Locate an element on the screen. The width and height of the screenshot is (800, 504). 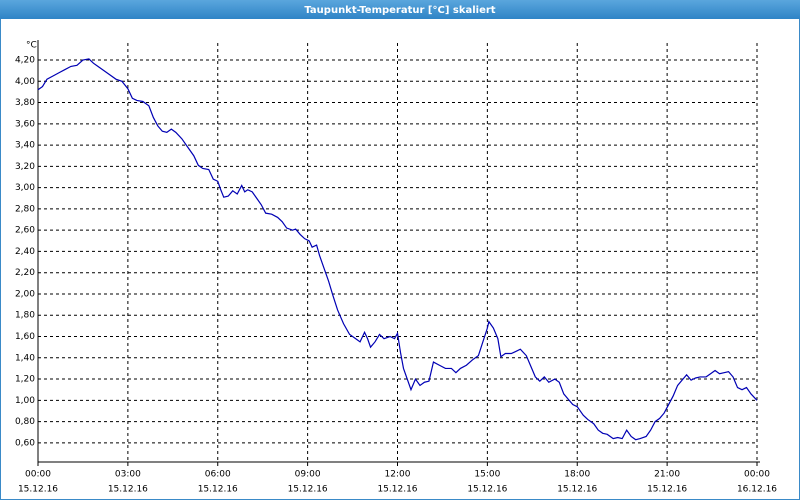
y-tick-label: 2,20 is located at coordinates (25, 273).